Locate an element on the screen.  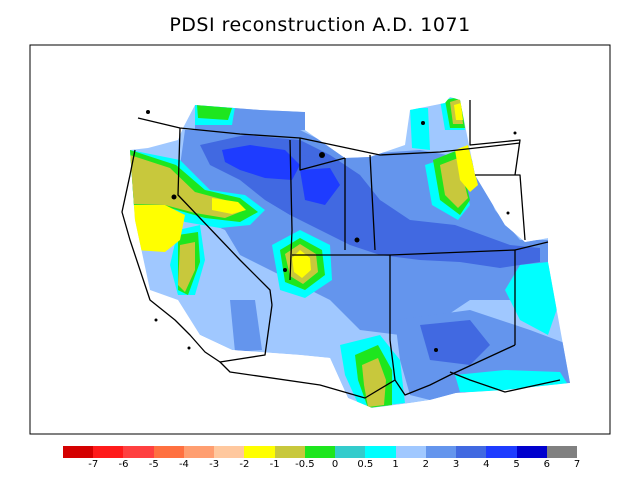
legend-label-12: 3 is located at coordinates (456, 464).